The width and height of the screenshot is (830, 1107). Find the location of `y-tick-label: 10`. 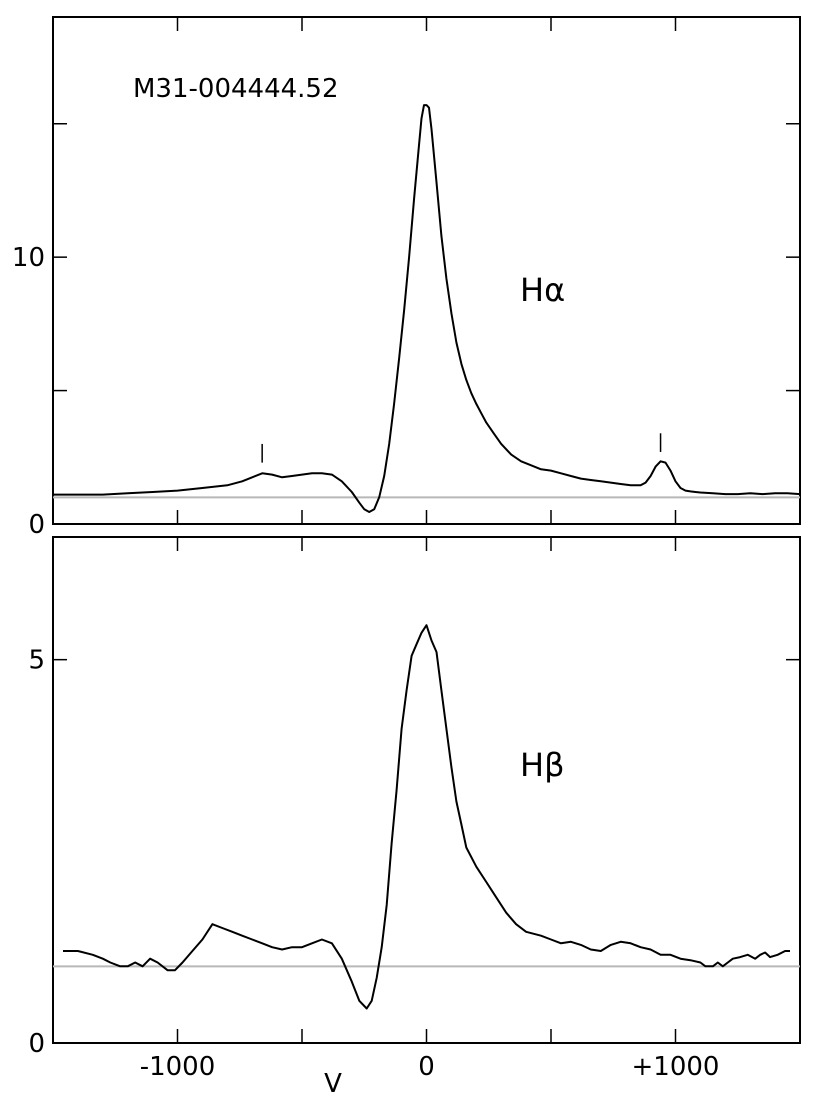

y-tick-label: 10 is located at coordinates (28, 258).